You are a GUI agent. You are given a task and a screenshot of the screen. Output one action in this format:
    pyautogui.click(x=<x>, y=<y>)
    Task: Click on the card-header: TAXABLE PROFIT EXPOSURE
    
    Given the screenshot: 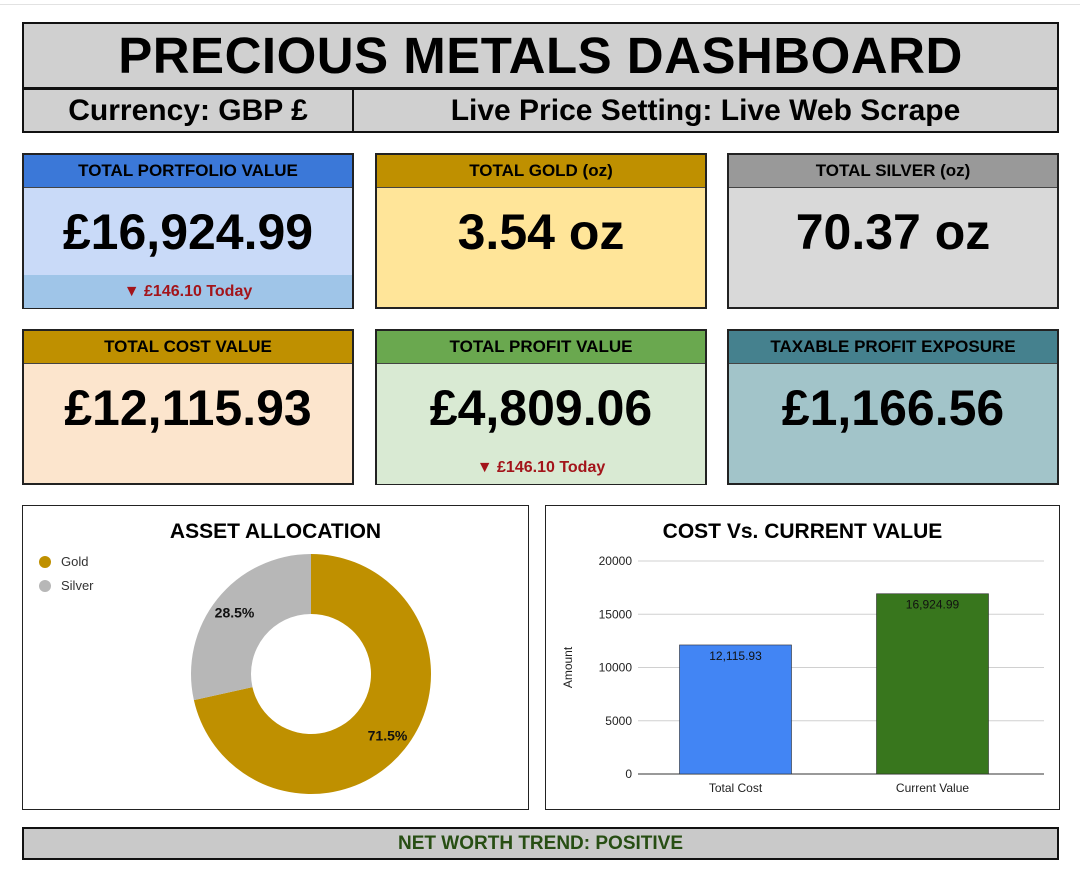 What is the action you would take?
    pyautogui.click(x=893, y=347)
    